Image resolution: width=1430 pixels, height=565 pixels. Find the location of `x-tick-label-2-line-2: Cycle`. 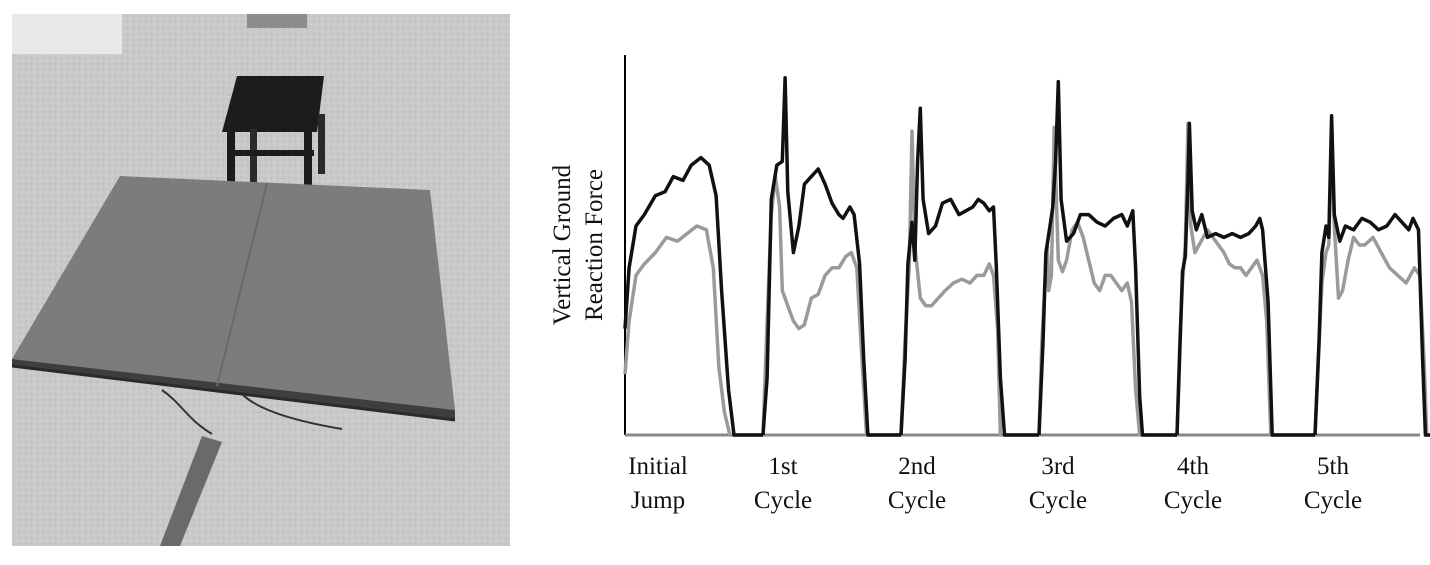

x-tick-label-2-line-2: Cycle is located at coordinates (783, 500).